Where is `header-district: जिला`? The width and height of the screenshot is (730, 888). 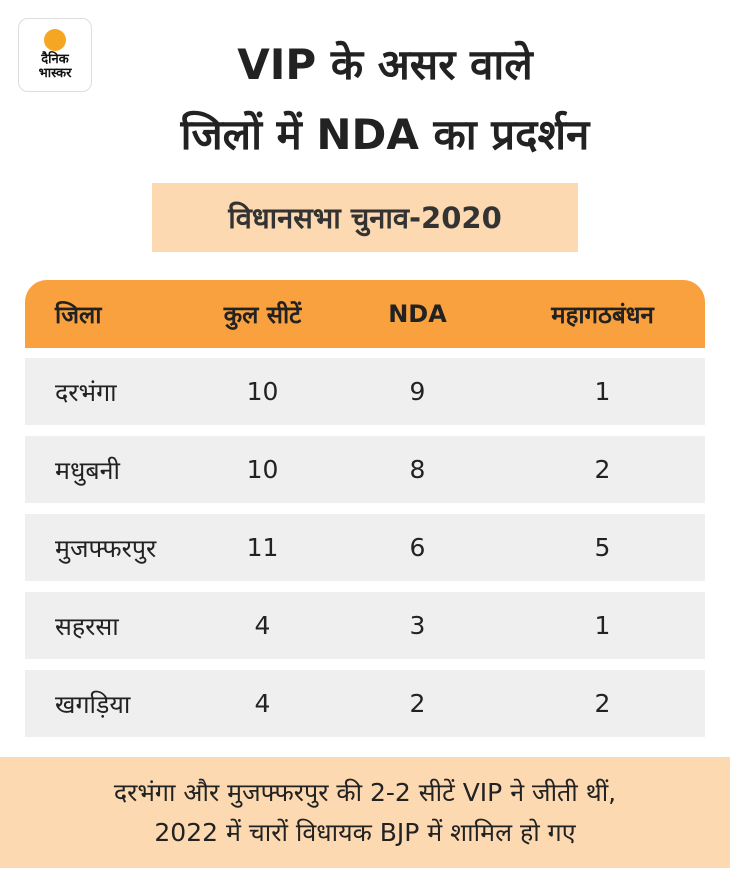
header-district: जिला is located at coordinates (78, 314).